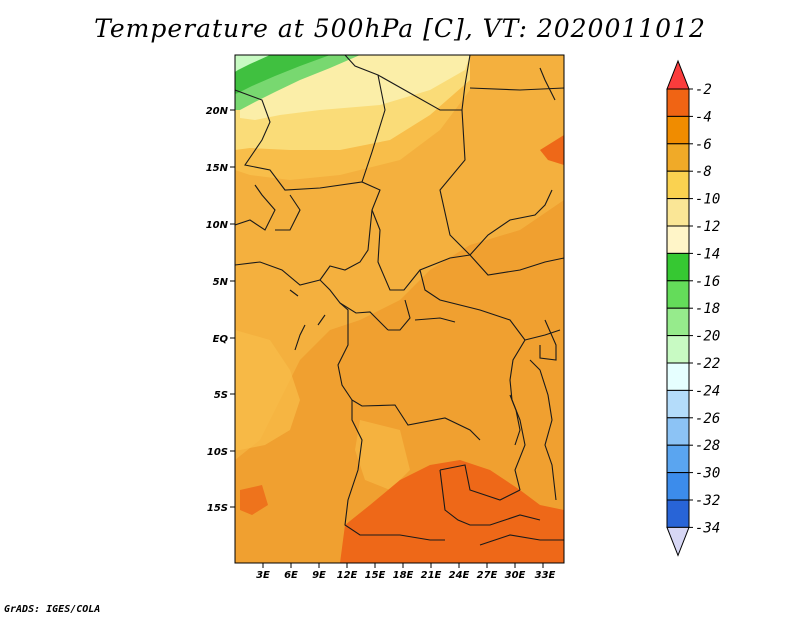  I want to click on lon-labels: 3E 6E 9E 12E 15E 18E 21E 24E 27E 30E 33E, so click(405, 575).